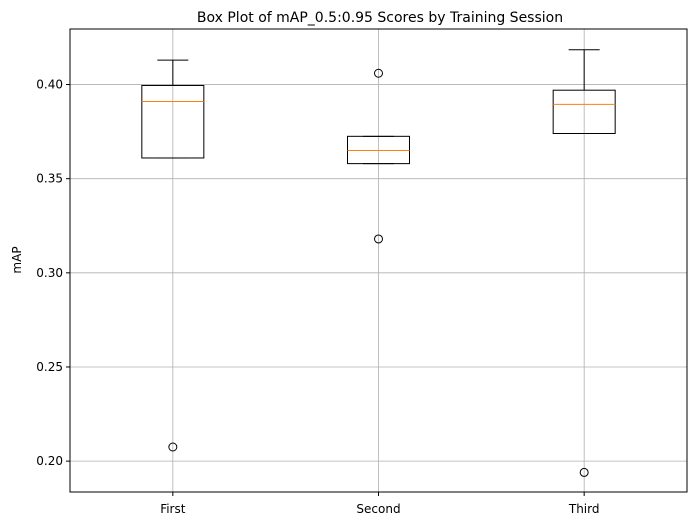 This screenshot has height=526, width=700. Describe the element at coordinates (584, 509) in the screenshot. I see `x-tick-label: Third` at that location.